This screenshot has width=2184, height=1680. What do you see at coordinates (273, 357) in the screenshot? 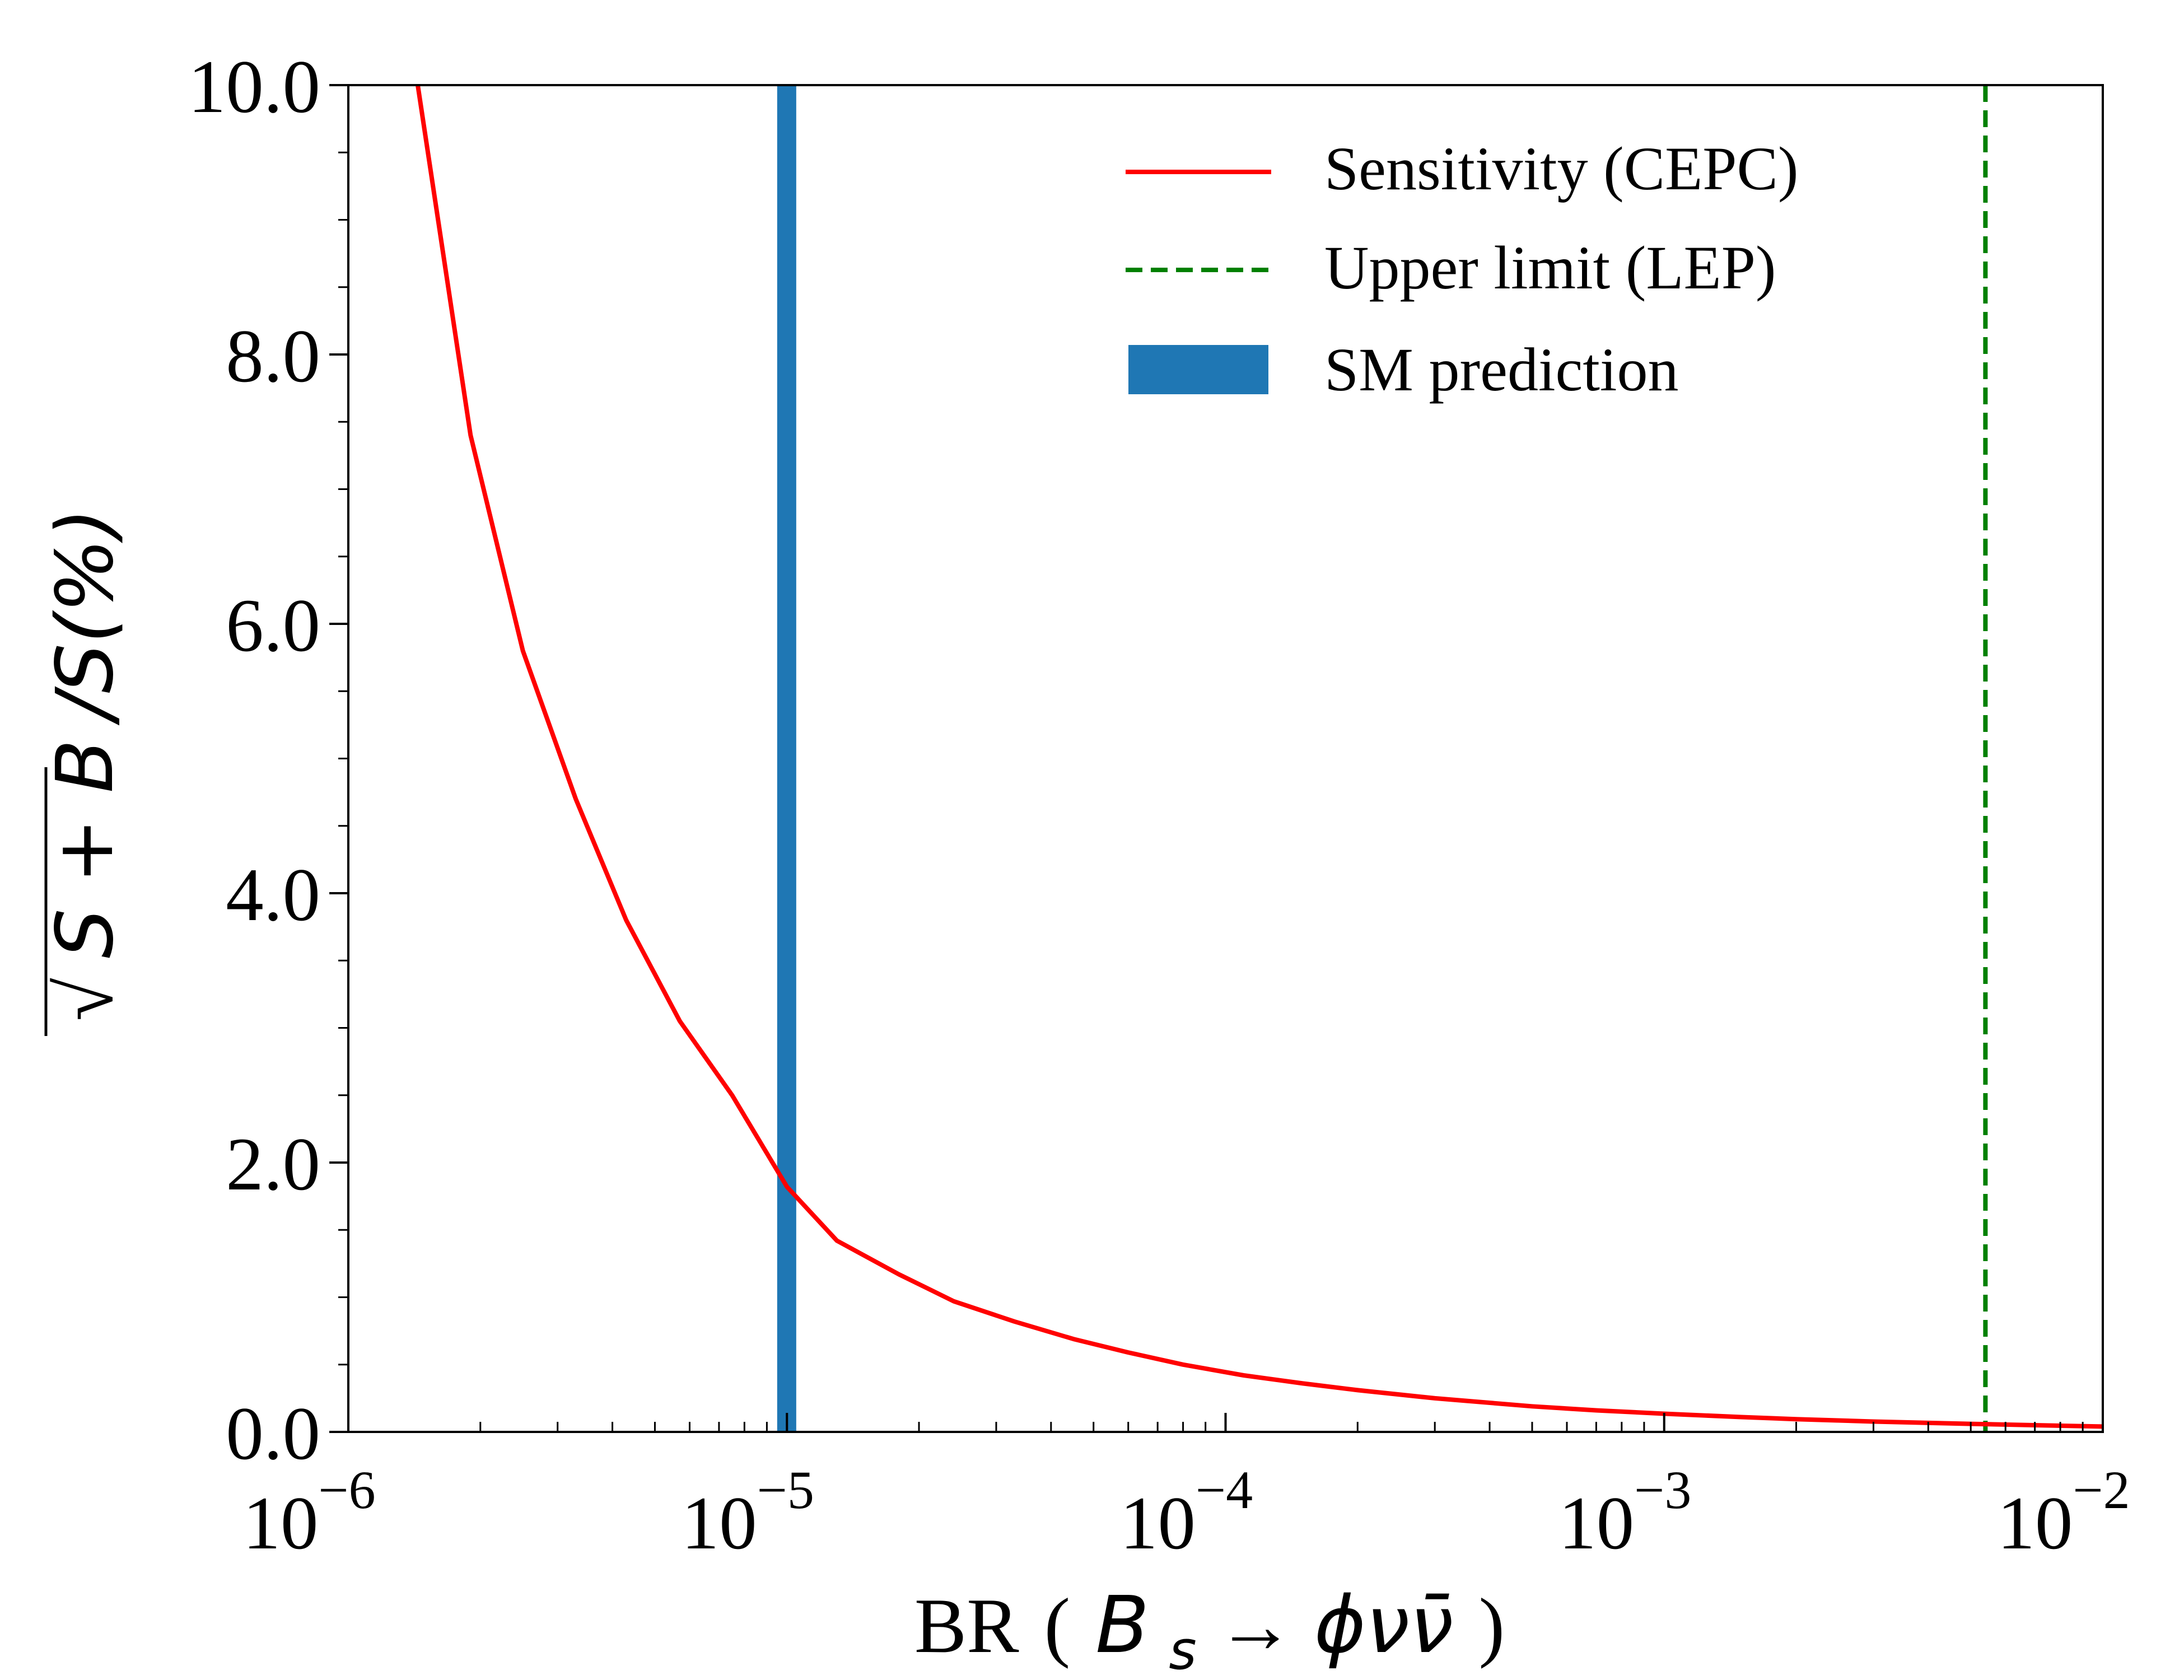
I see `y-tick-label: 8.0` at bounding box center [273, 357].